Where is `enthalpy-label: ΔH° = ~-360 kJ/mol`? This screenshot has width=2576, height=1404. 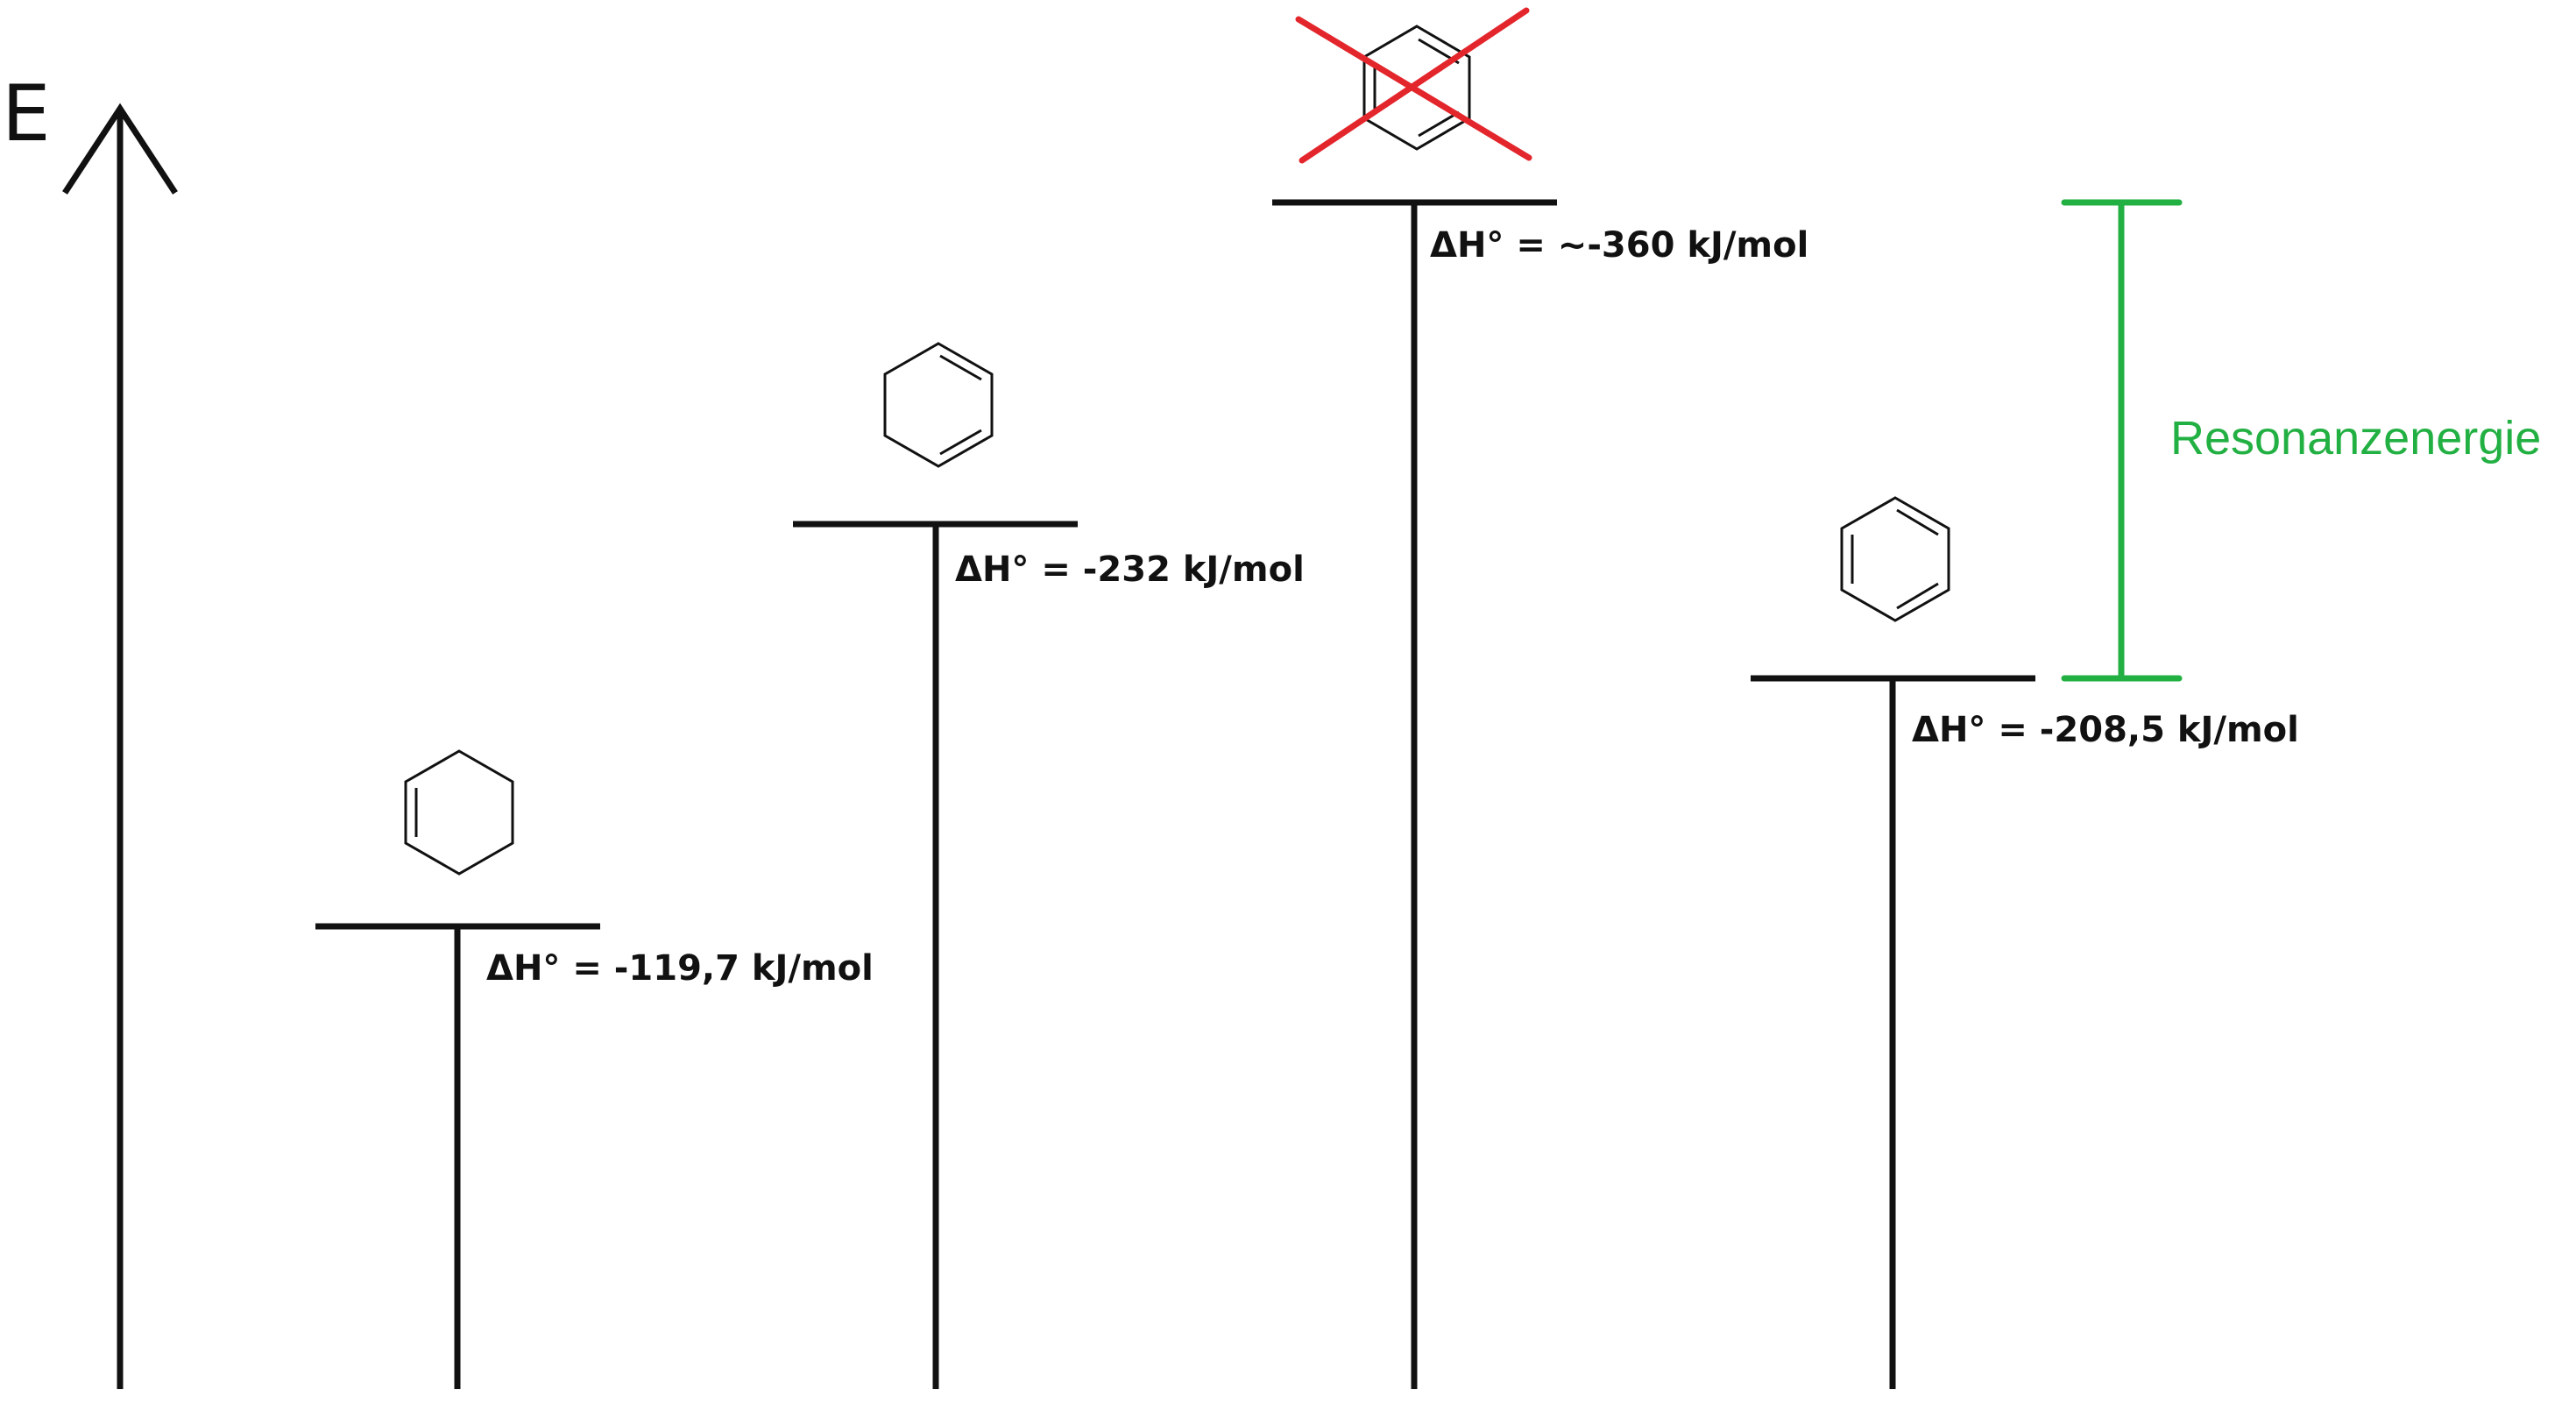
enthalpy-label: ΔH° = ~-360 kJ/mol is located at coordinates (1619, 245).